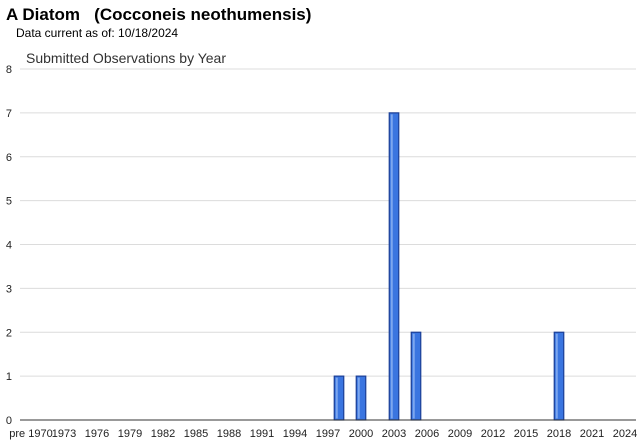  Describe the element at coordinates (559, 434) in the screenshot. I see `x-tick-label: 2018` at that location.